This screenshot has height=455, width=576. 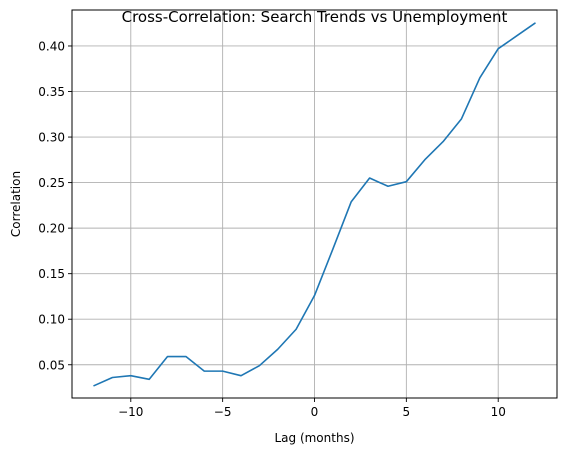 What do you see at coordinates (314, 438) in the screenshot?
I see `x-axis-label: Lag (months)` at bounding box center [314, 438].